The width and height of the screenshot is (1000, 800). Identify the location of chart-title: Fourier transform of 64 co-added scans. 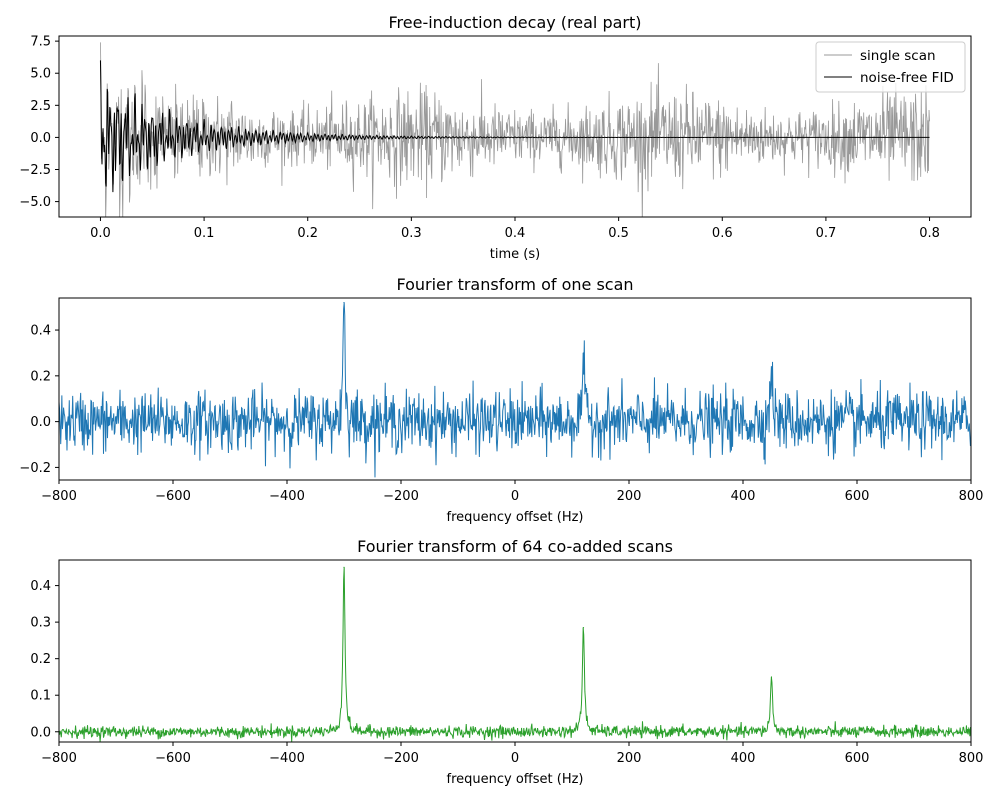
(515, 546).